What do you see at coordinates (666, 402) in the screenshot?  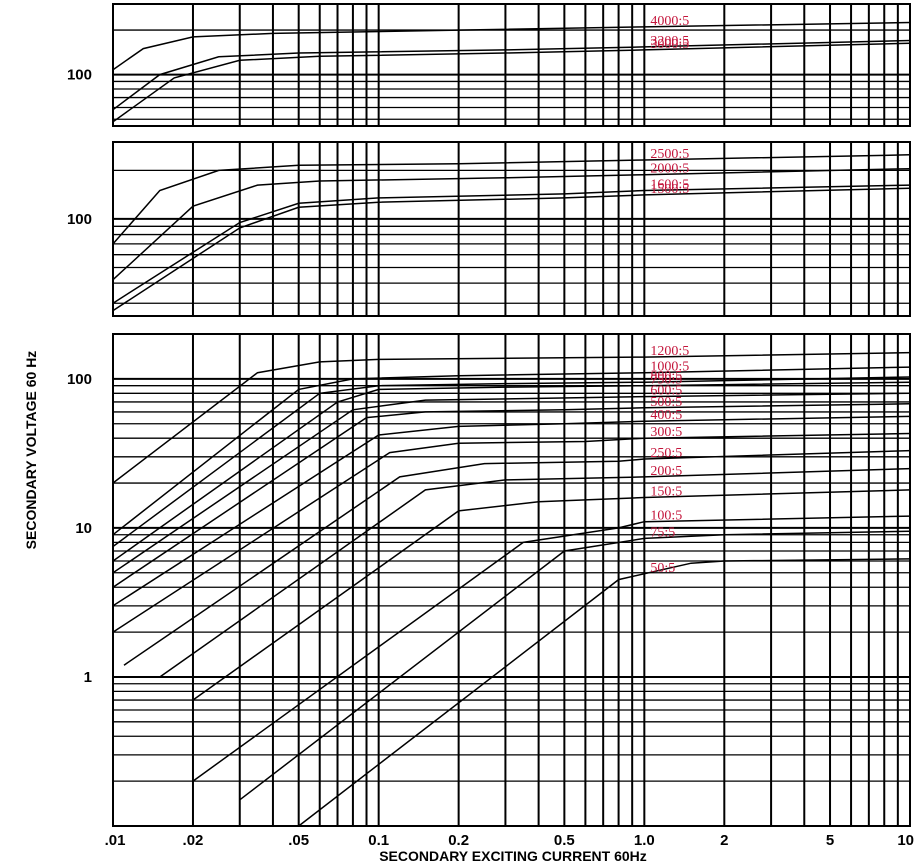 I see `curve-label: 500:5` at bounding box center [666, 402].